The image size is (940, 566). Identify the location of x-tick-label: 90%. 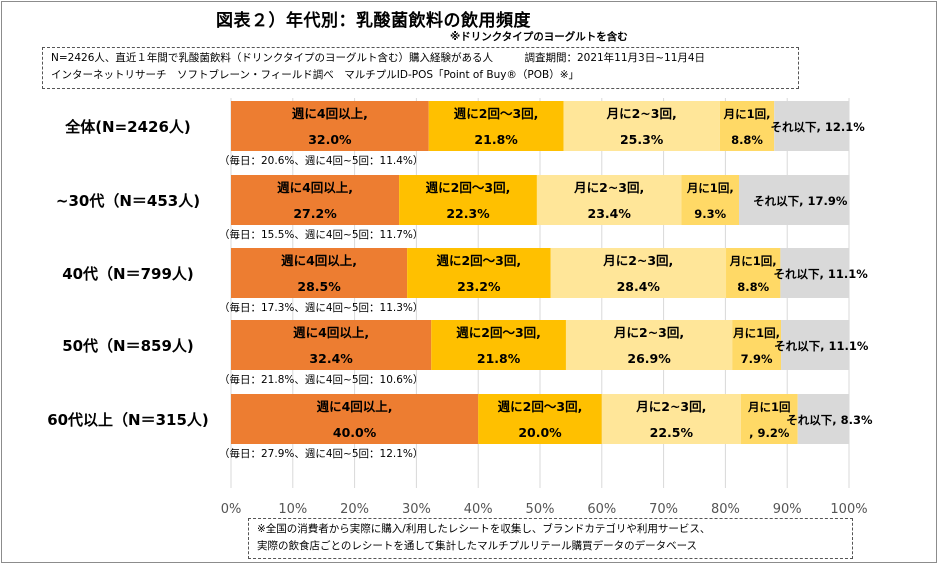
(787, 509).